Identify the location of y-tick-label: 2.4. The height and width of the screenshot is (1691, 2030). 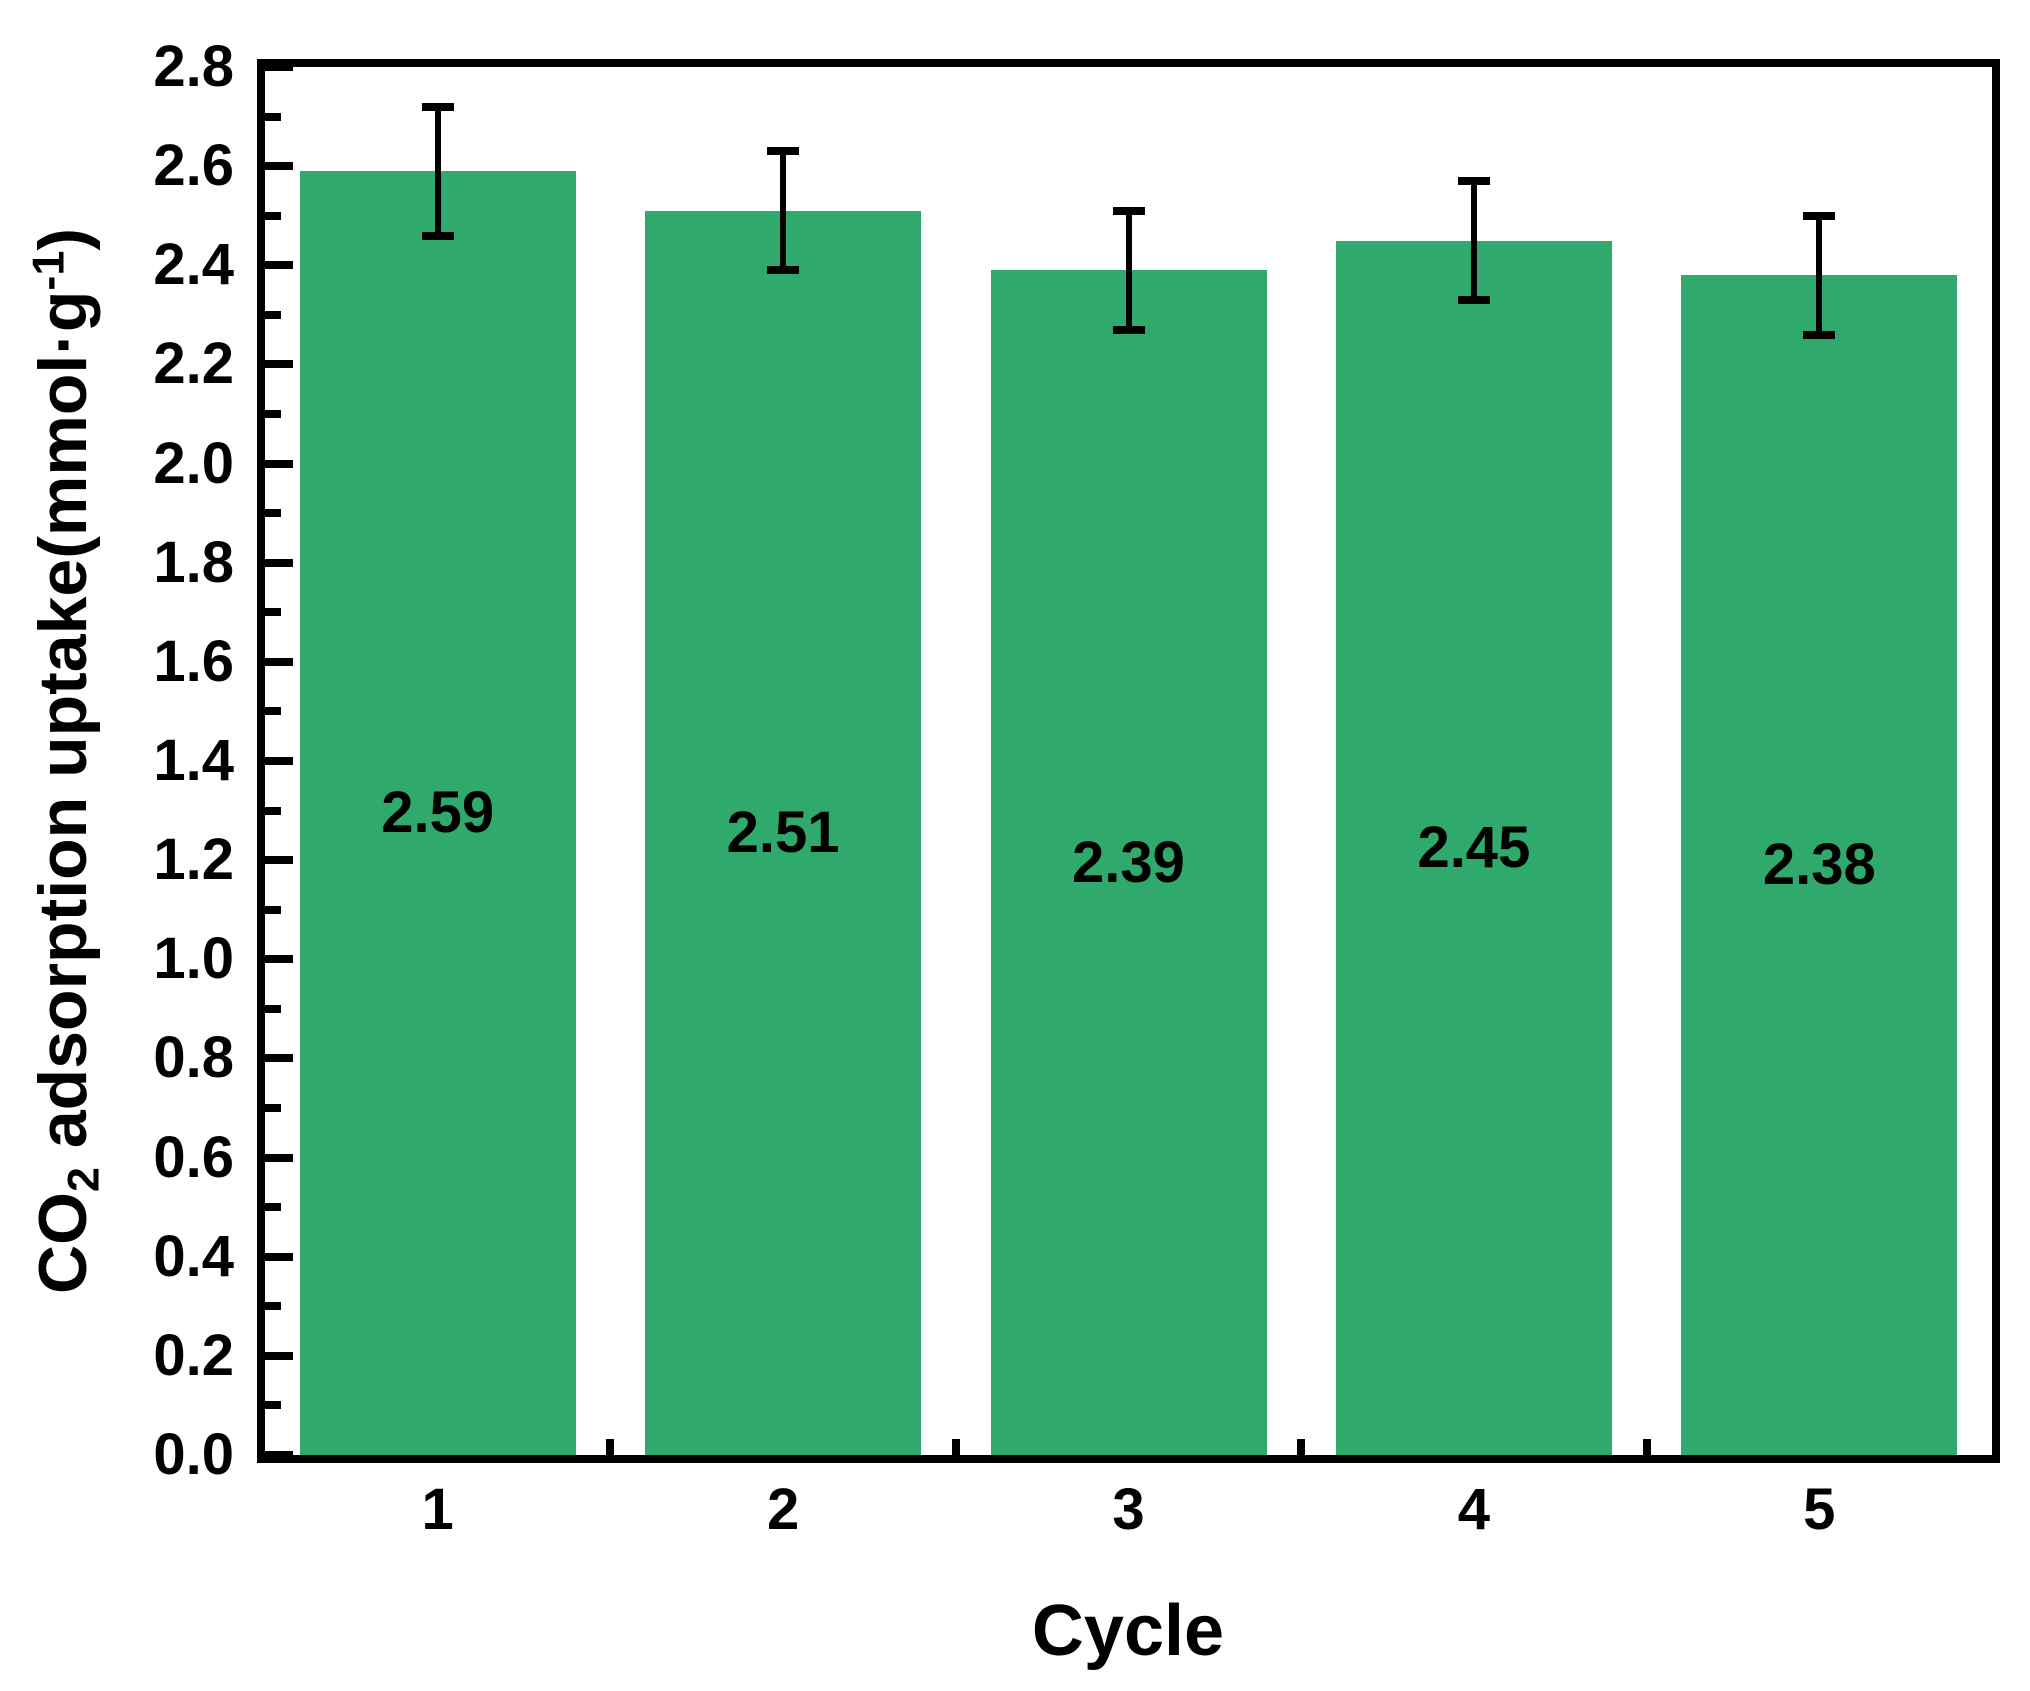
(193, 265).